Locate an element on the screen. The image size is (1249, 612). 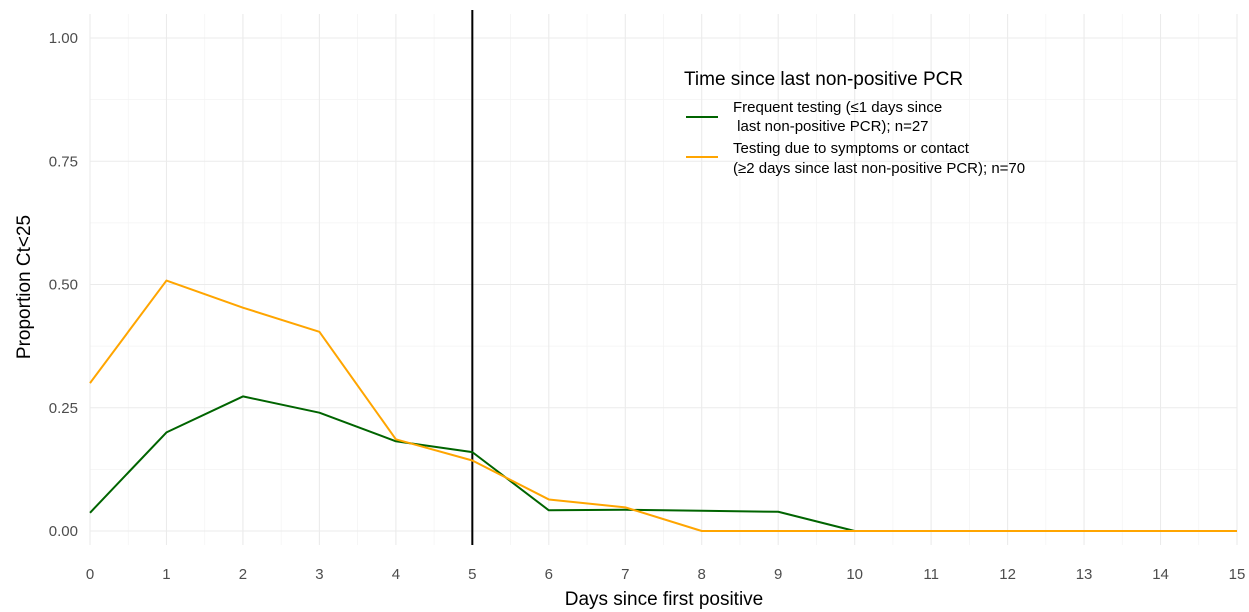
x-tick-label: 14 is located at coordinates (1160, 574).